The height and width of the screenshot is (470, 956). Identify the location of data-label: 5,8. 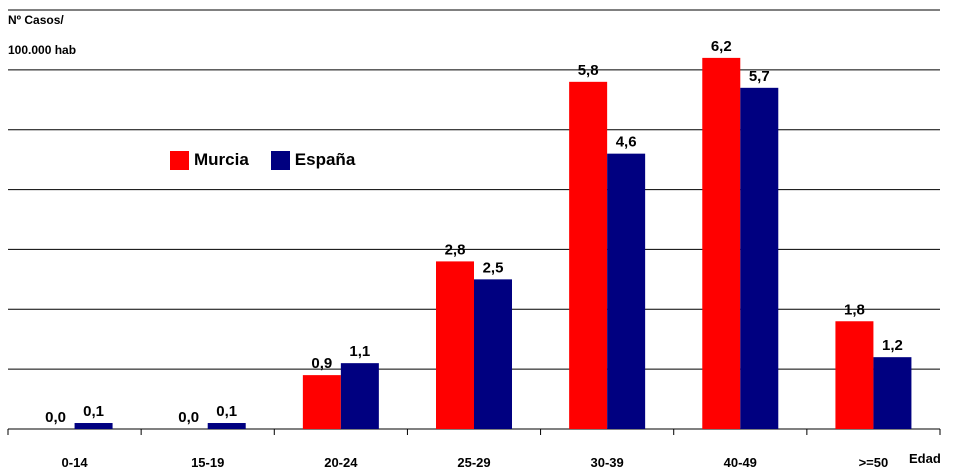
(588, 70).